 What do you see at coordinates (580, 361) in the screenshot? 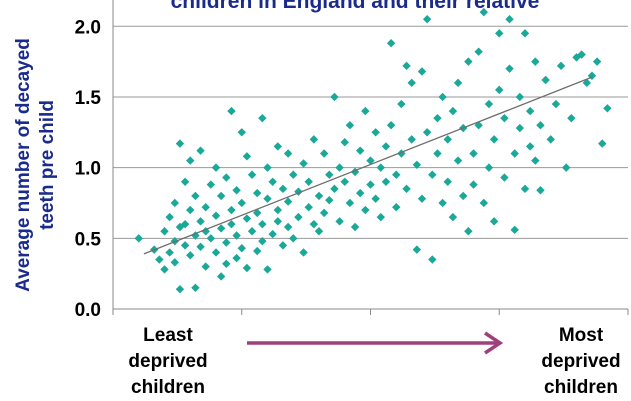
I see `x-annotation-right-line2: deprived` at bounding box center [580, 361].